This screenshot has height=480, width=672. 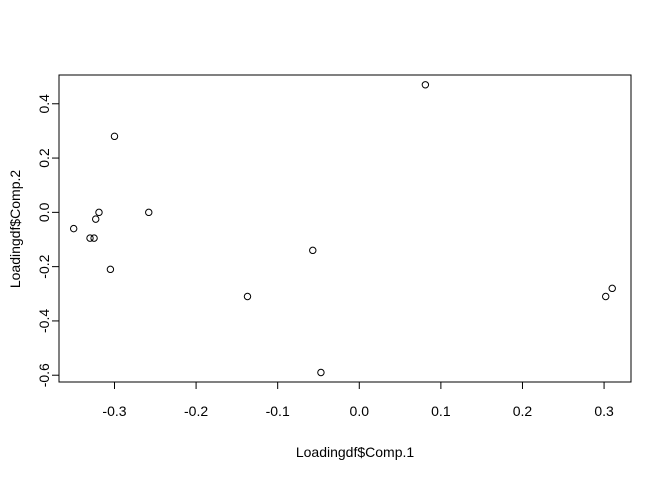 What do you see at coordinates (44, 266) in the screenshot?
I see `y-tick-label: -0.2` at bounding box center [44, 266].